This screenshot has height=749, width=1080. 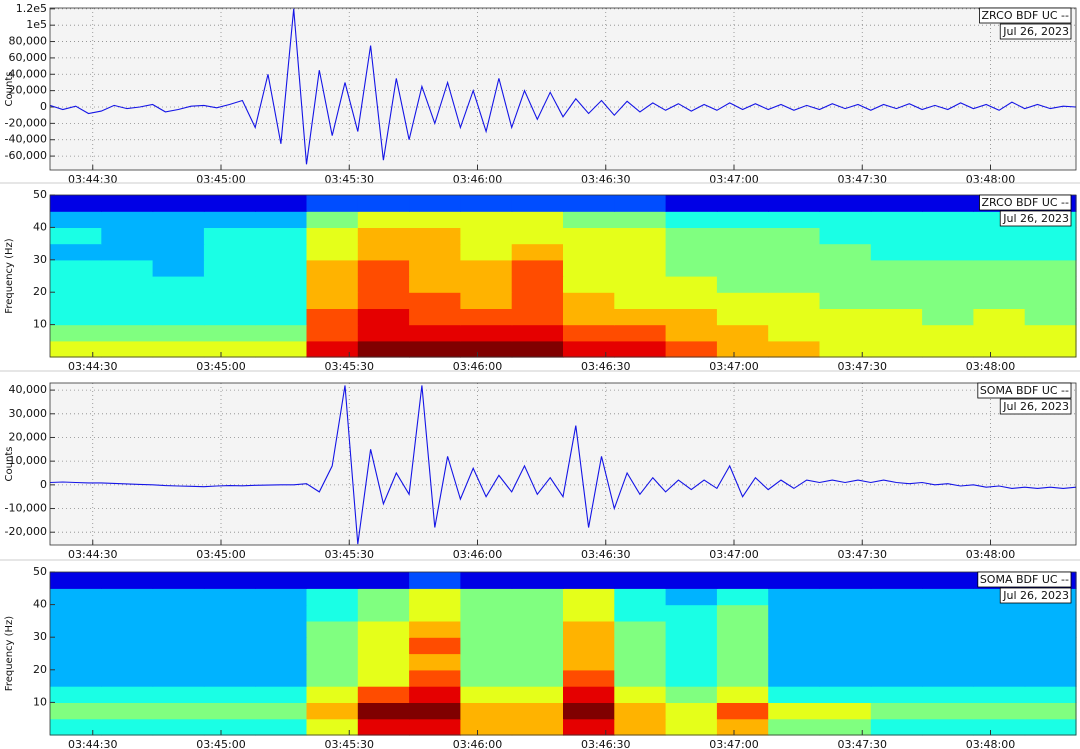 I want to click on x-tick-label: 03:45:00, so click(x=220, y=179).